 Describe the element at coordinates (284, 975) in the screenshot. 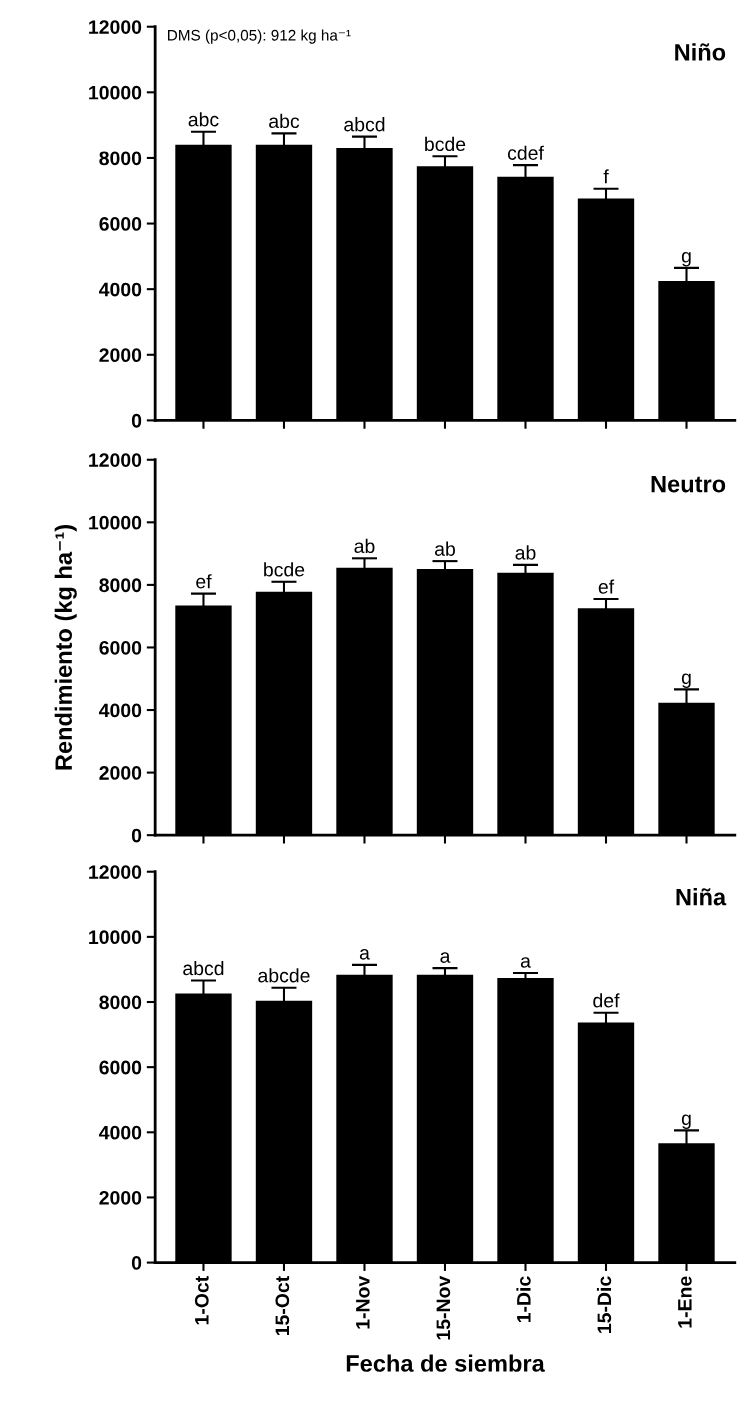

I see `annotation: abcde` at that location.